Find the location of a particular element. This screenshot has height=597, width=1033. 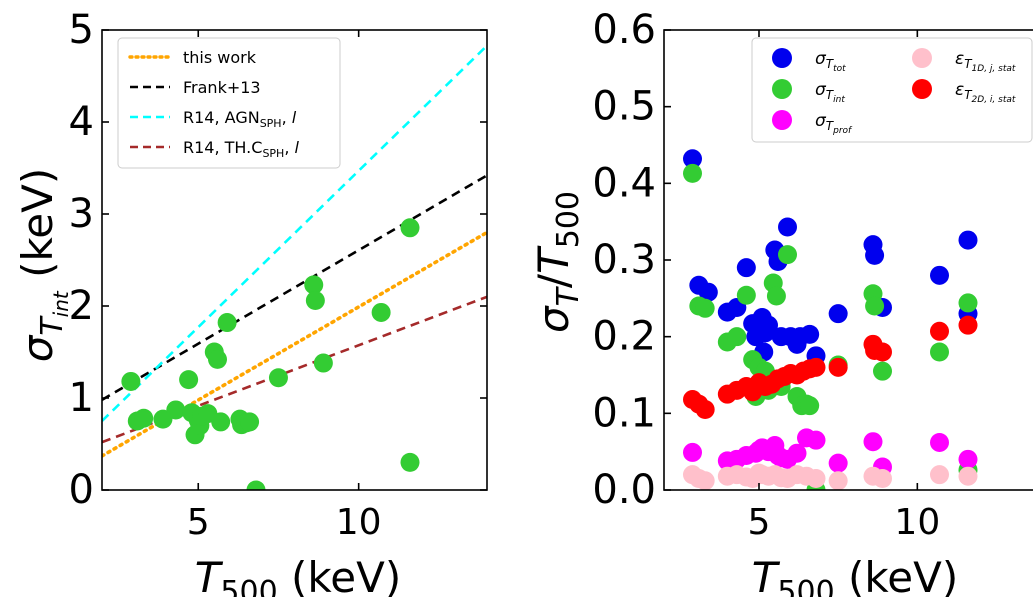

right-y-axis-title: σT/T500 is located at coordinates (557, 262).